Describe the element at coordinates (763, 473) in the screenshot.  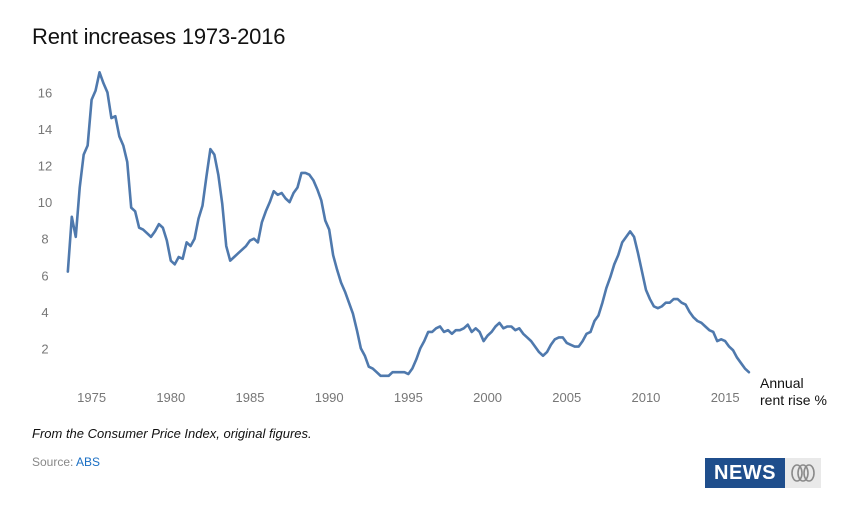
I see `news-logo: NEWS` at that location.